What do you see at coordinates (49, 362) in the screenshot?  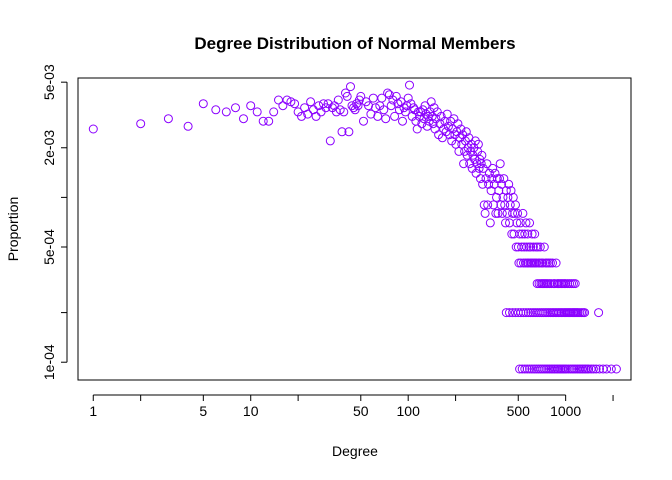 I see `y-tick-label: 1e-04` at bounding box center [49, 362].